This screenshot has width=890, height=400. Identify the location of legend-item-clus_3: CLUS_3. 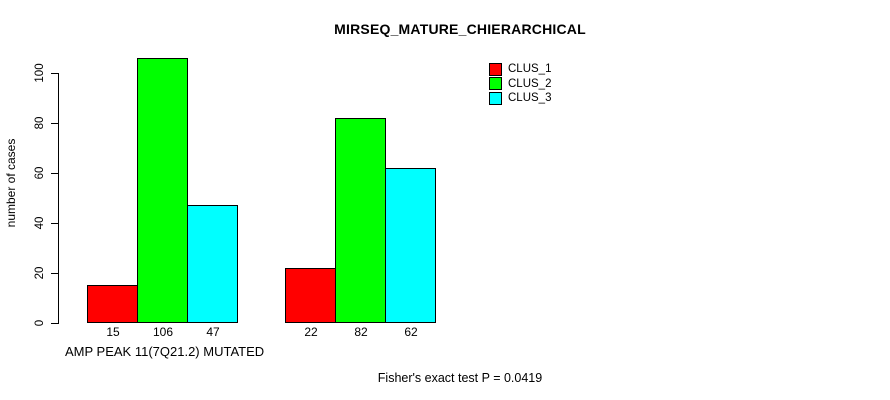
(520, 98).